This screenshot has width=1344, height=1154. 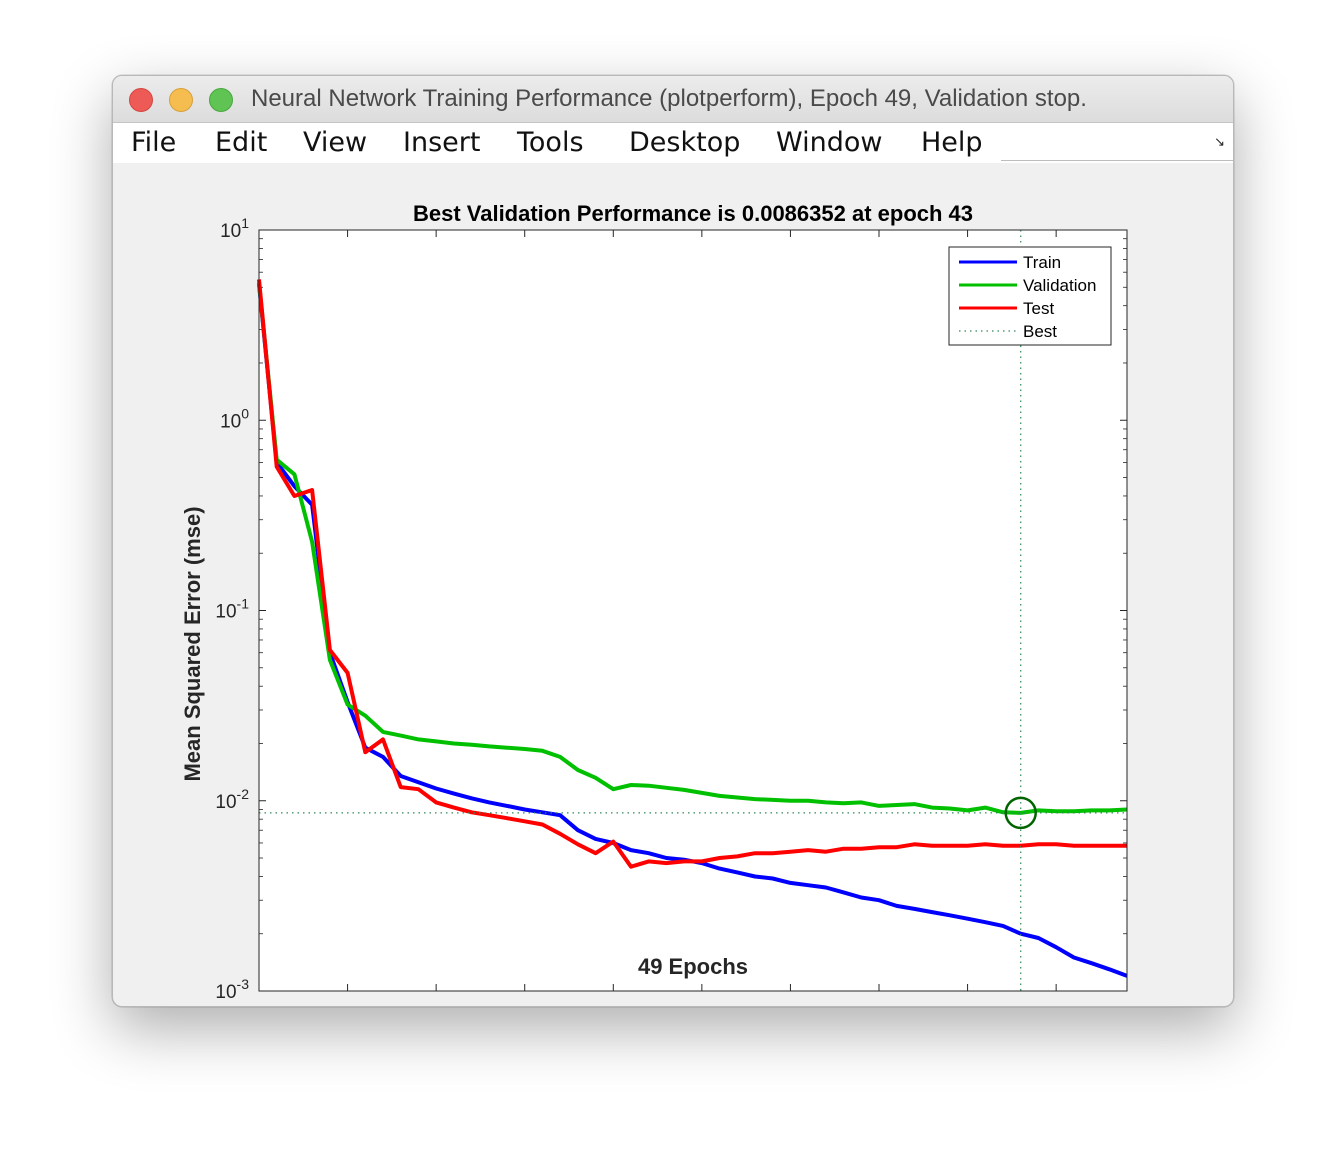 I want to click on x-tick-label: 35, so click(x=878, y=1003).